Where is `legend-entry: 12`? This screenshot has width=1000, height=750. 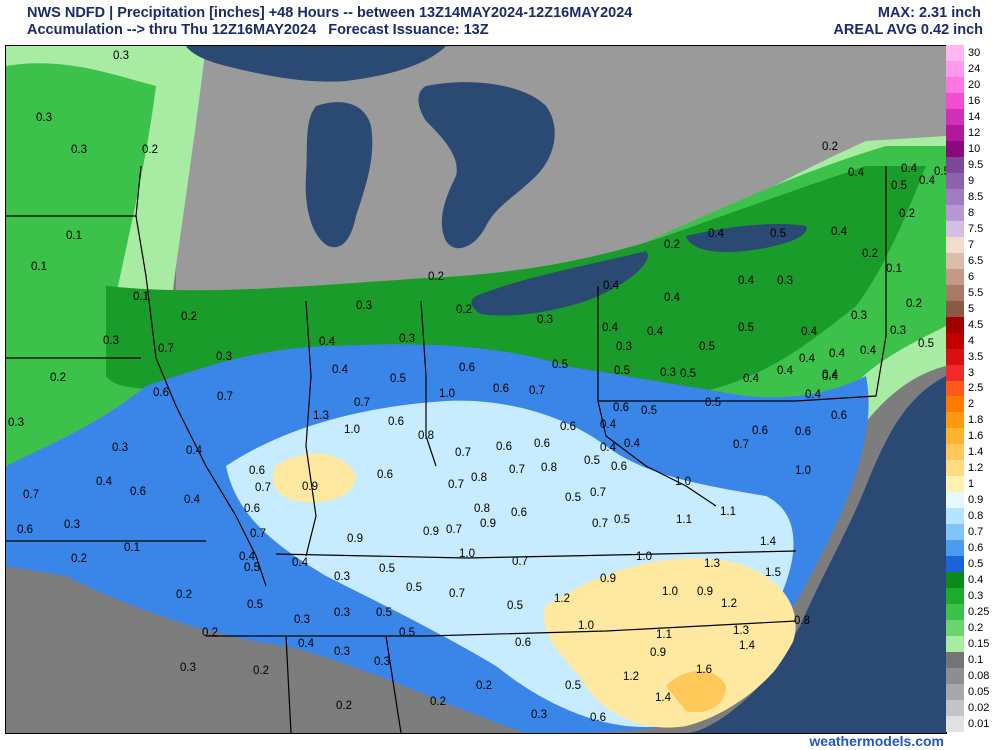
legend-entry: 12 is located at coordinates (973, 132).